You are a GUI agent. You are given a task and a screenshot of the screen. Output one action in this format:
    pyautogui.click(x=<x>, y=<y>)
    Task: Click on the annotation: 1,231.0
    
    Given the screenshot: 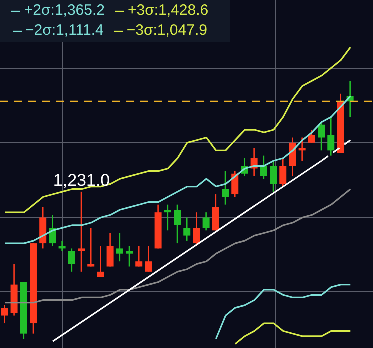 What is the action you would take?
    pyautogui.click(x=81, y=180)
    